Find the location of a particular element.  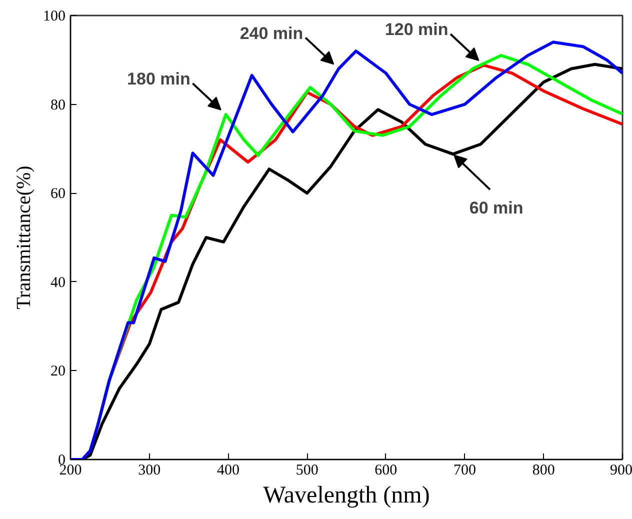

x-tick-label: 800 is located at coordinates (543, 470).